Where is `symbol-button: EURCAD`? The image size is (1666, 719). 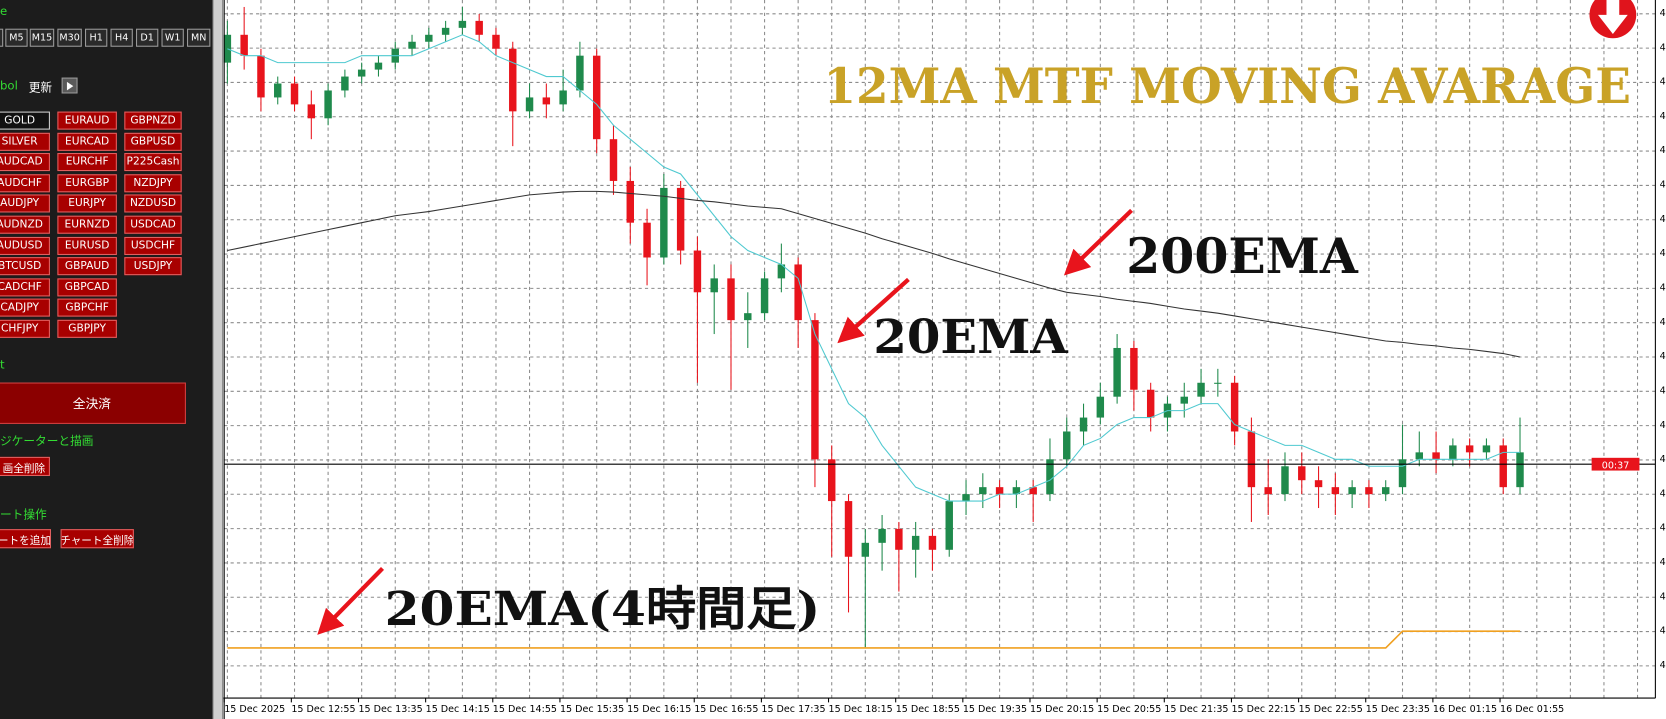 symbol-button: EURCAD is located at coordinates (87, 141).